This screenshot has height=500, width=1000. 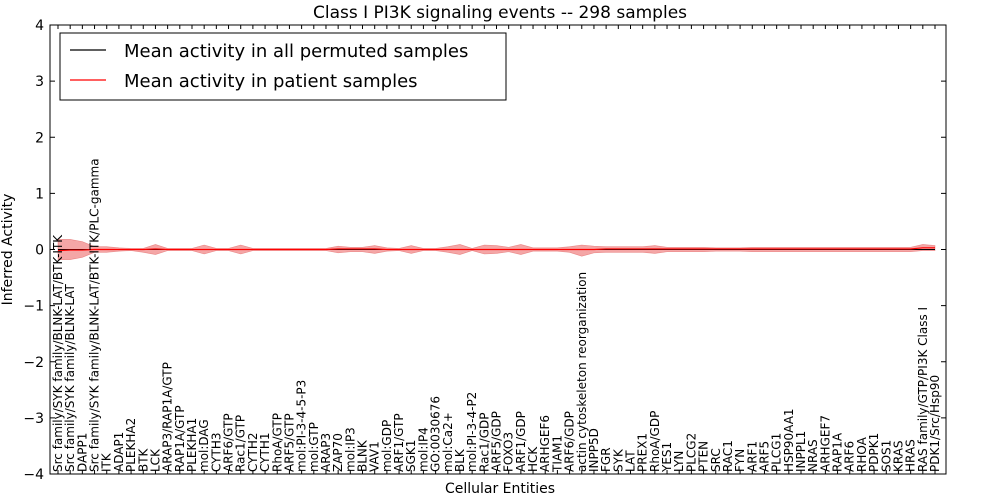 I want to click on x-tick-label: RAC1, so click(x=728, y=456).